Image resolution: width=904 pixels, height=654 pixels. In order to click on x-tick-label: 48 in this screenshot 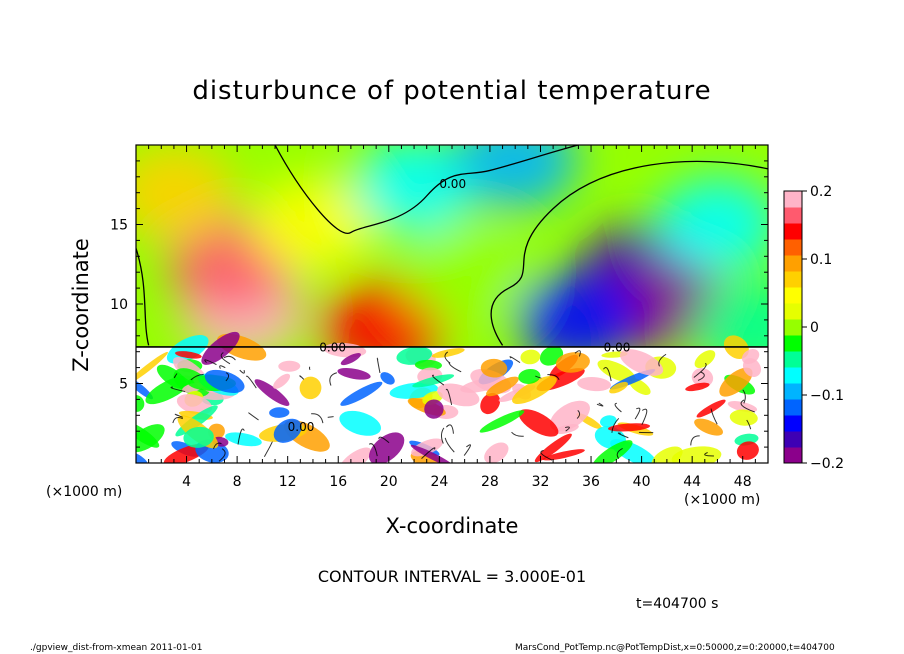, I will do `click(743, 482)`.